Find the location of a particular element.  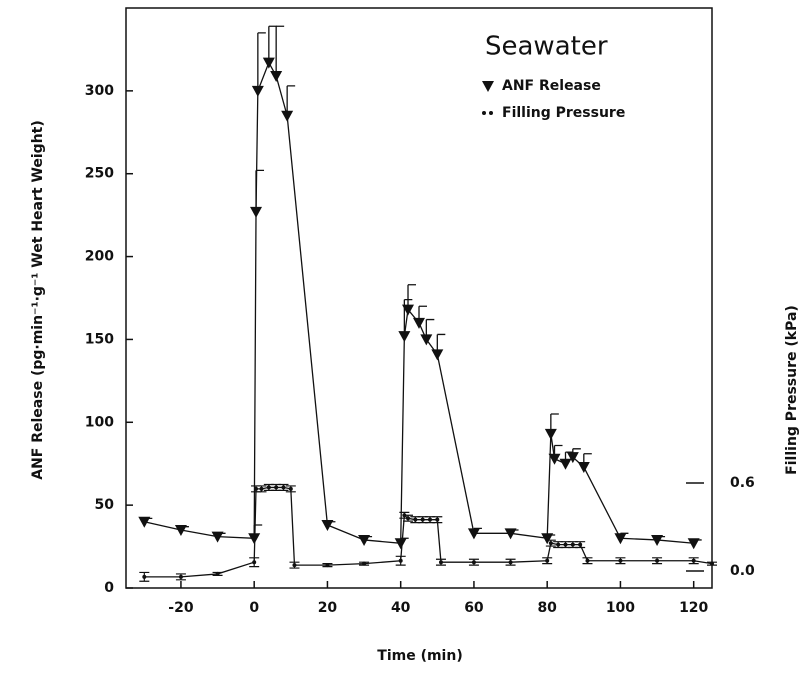

x-tick-label: 100 is located at coordinates (620, 608).